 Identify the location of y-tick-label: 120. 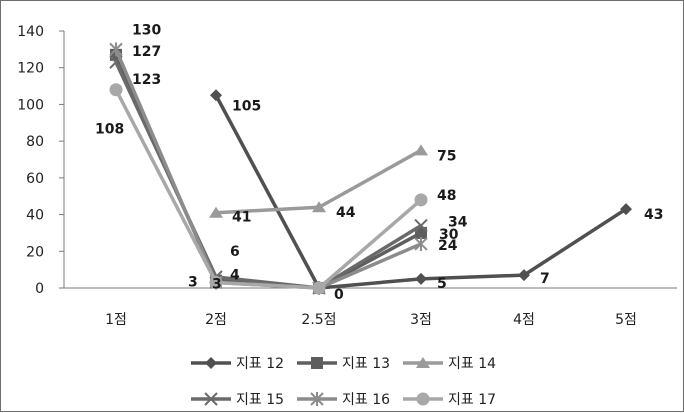
(30, 69).